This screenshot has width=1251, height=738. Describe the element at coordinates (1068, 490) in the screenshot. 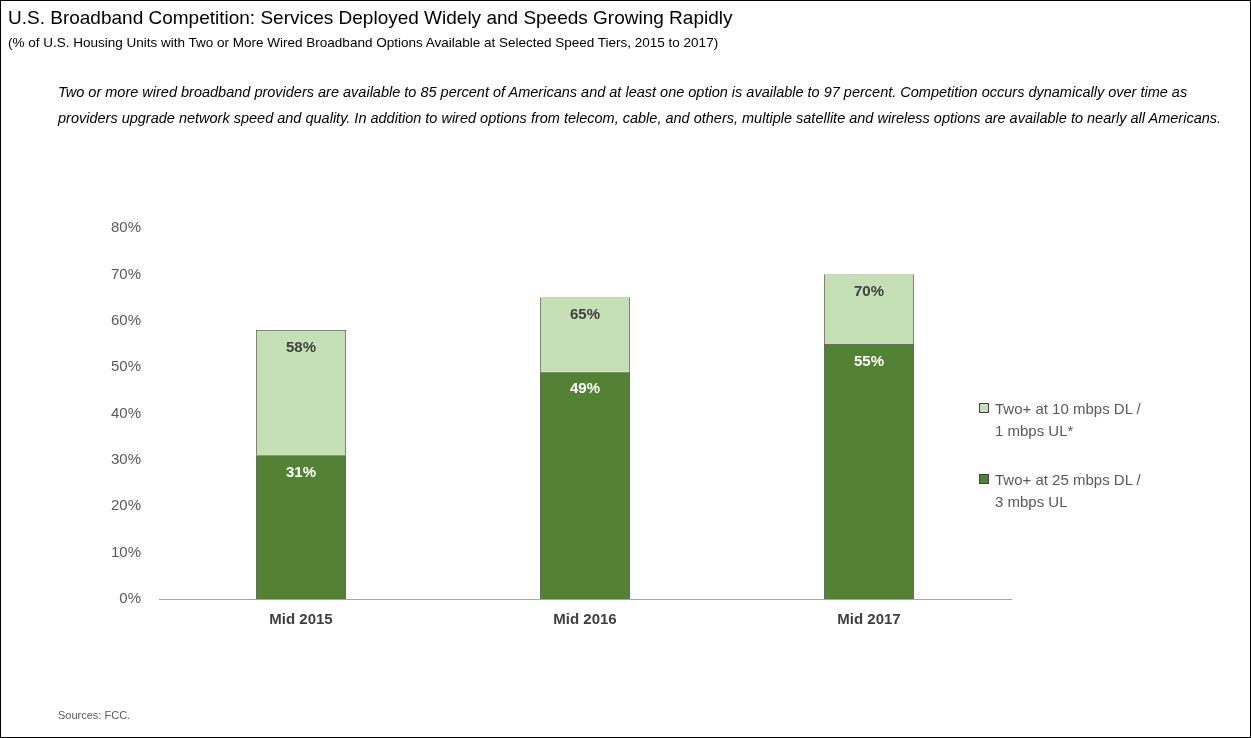

I see `legend-label: Two+ at 25 mbps DL / 3 mbps UL` at that location.